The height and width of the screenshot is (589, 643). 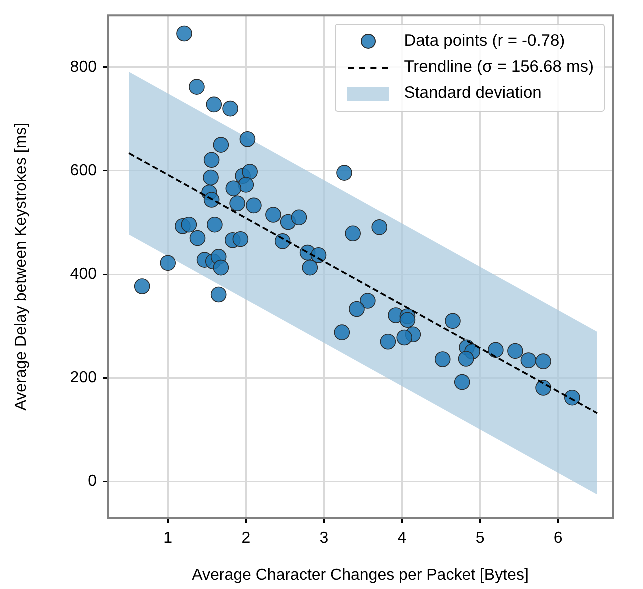 I want to click on legend-label: Trendline (σ = 156.68 ms), so click(x=499, y=68).